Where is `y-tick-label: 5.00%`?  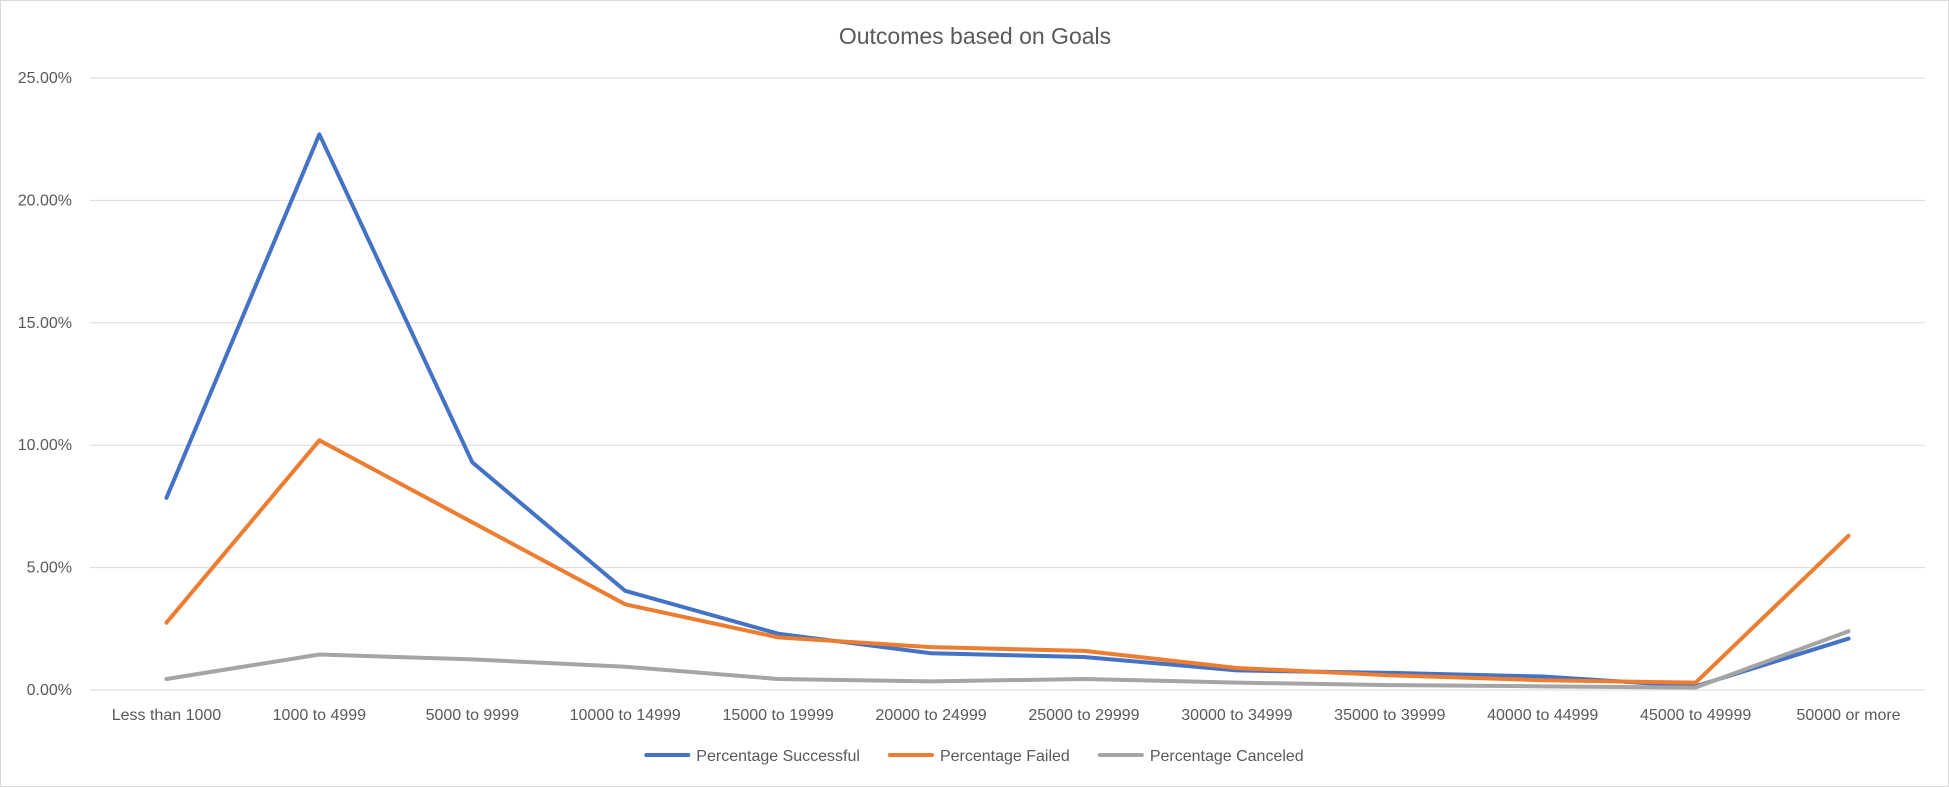
y-tick-label: 5.00% is located at coordinates (49, 568).